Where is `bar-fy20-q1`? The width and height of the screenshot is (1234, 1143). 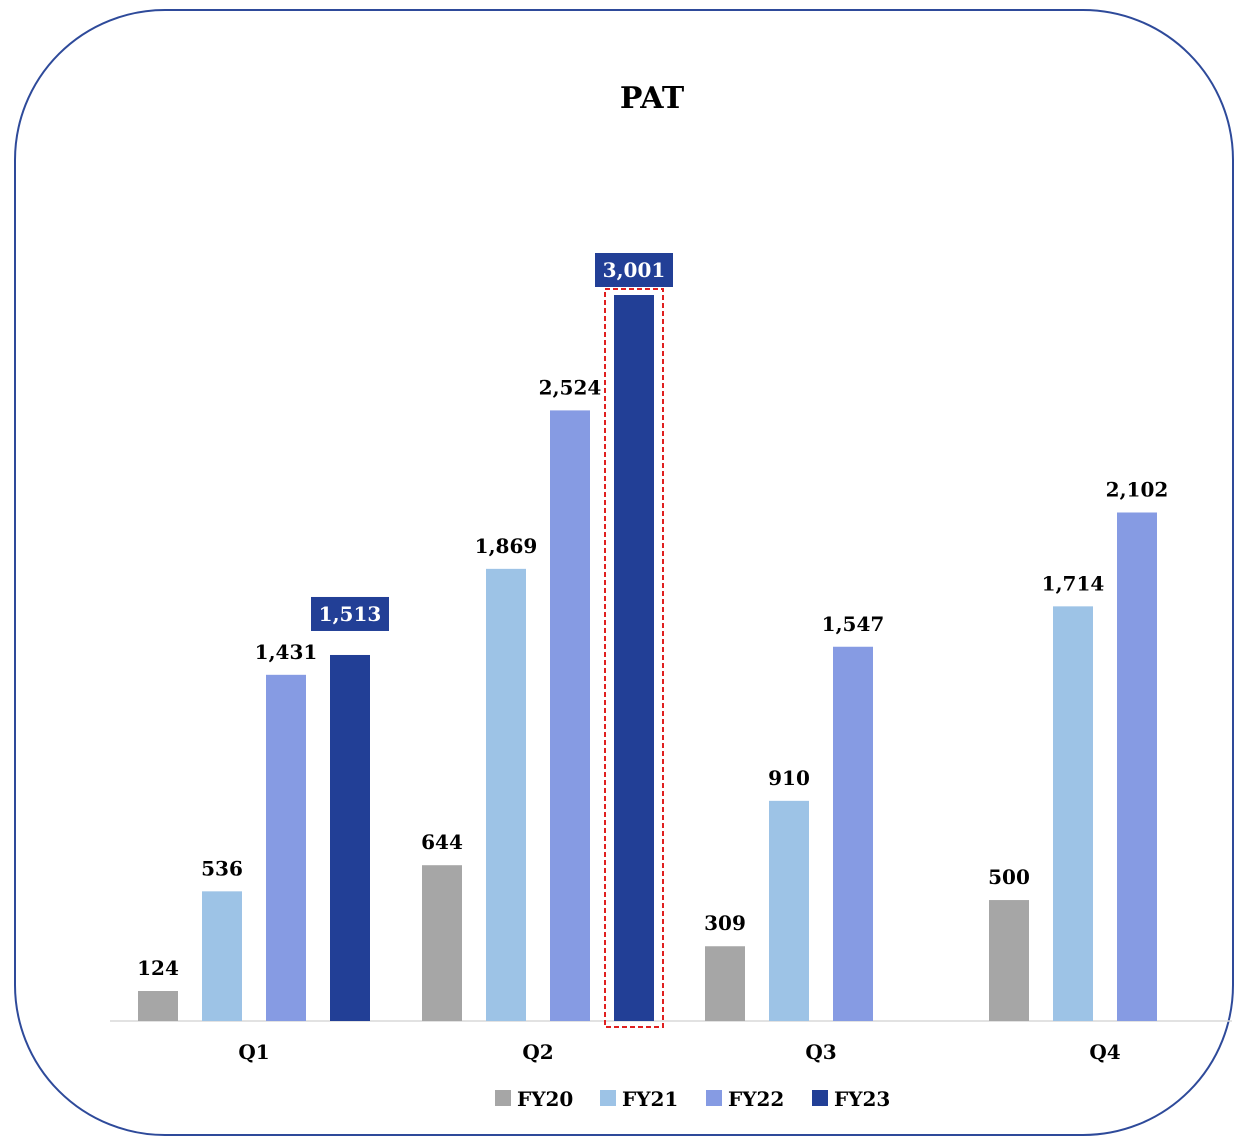 bar-fy20-q1 is located at coordinates (158, 1006).